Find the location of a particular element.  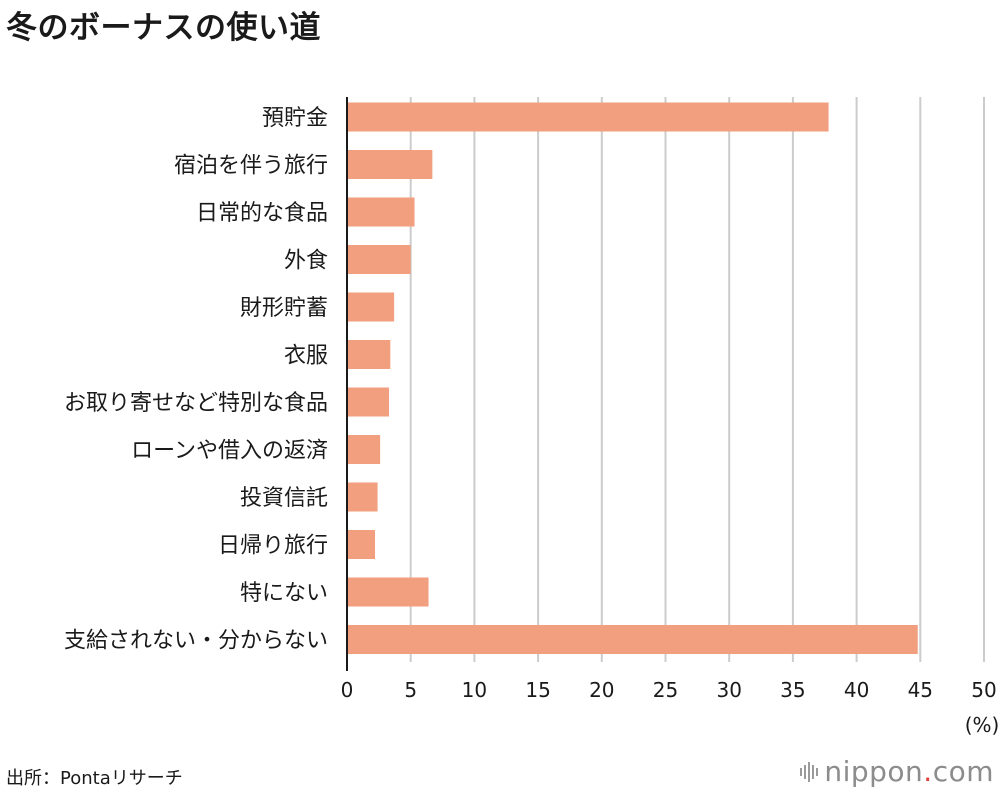

category-label: 外食 is located at coordinates (306, 261).